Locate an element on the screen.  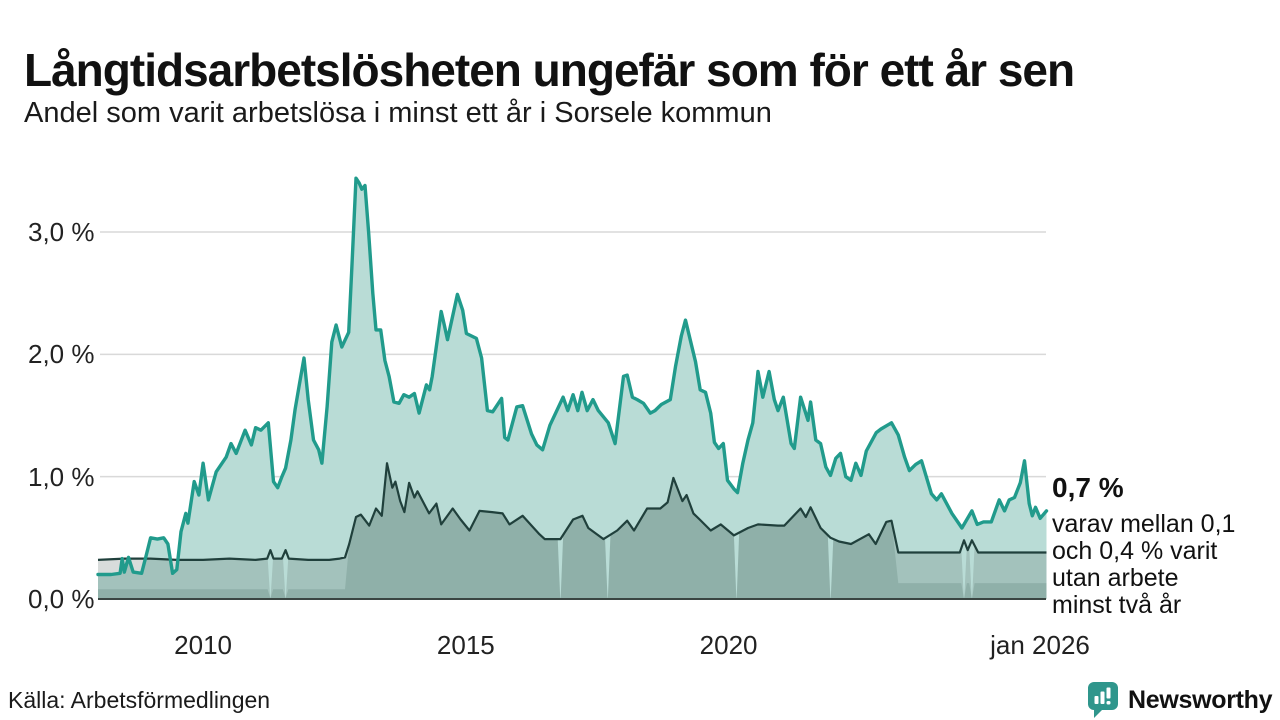
newsworthy-pin-icon is located at coordinates (1103, 700).